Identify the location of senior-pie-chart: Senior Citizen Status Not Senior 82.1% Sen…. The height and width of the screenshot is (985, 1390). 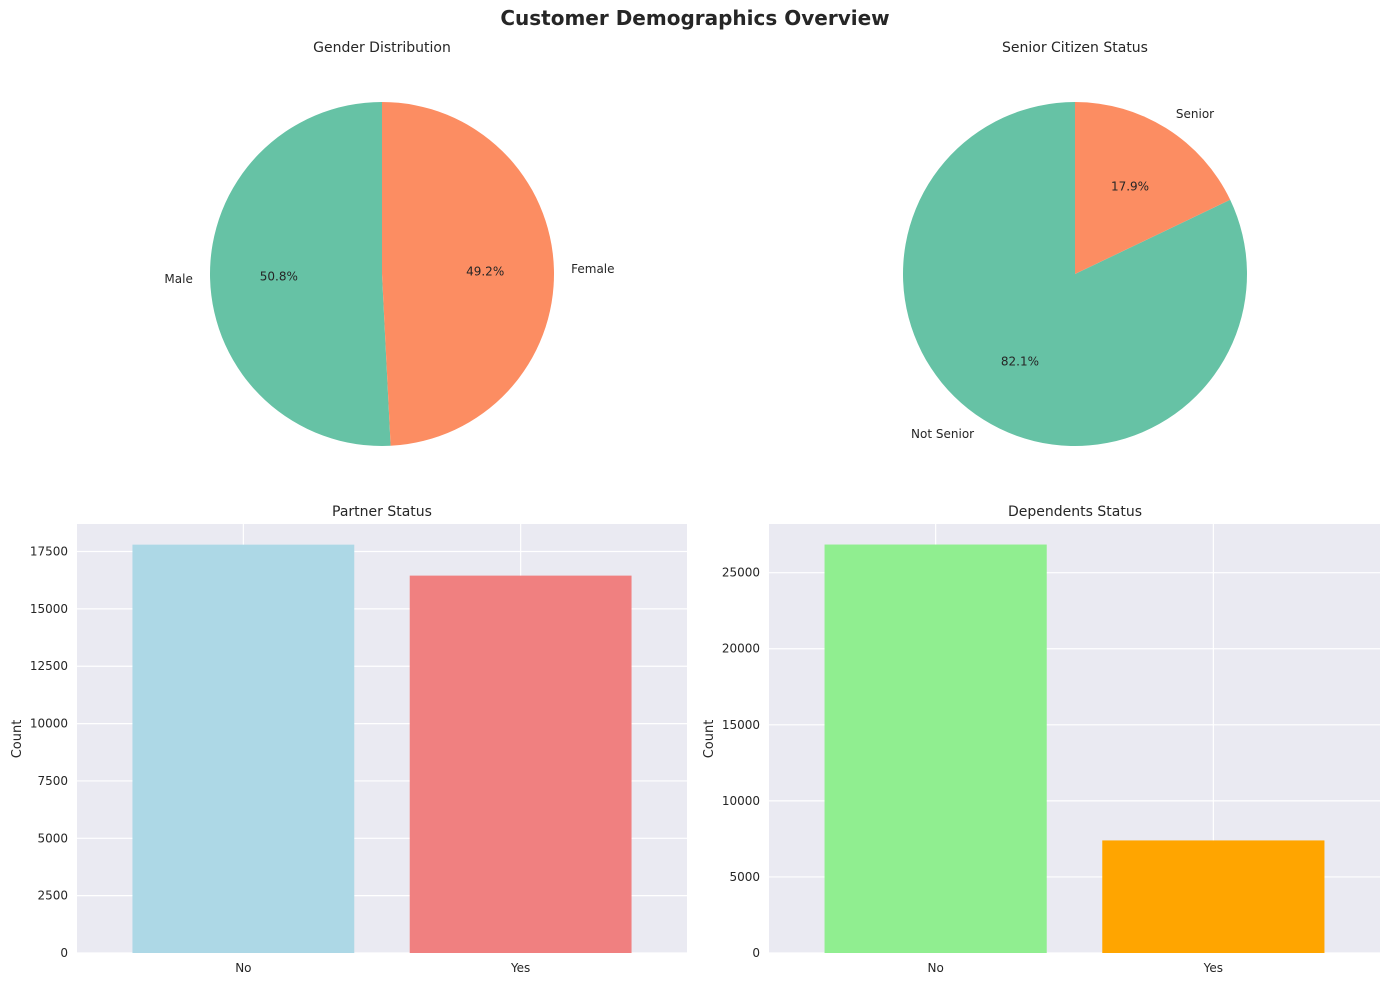
(1074, 243).